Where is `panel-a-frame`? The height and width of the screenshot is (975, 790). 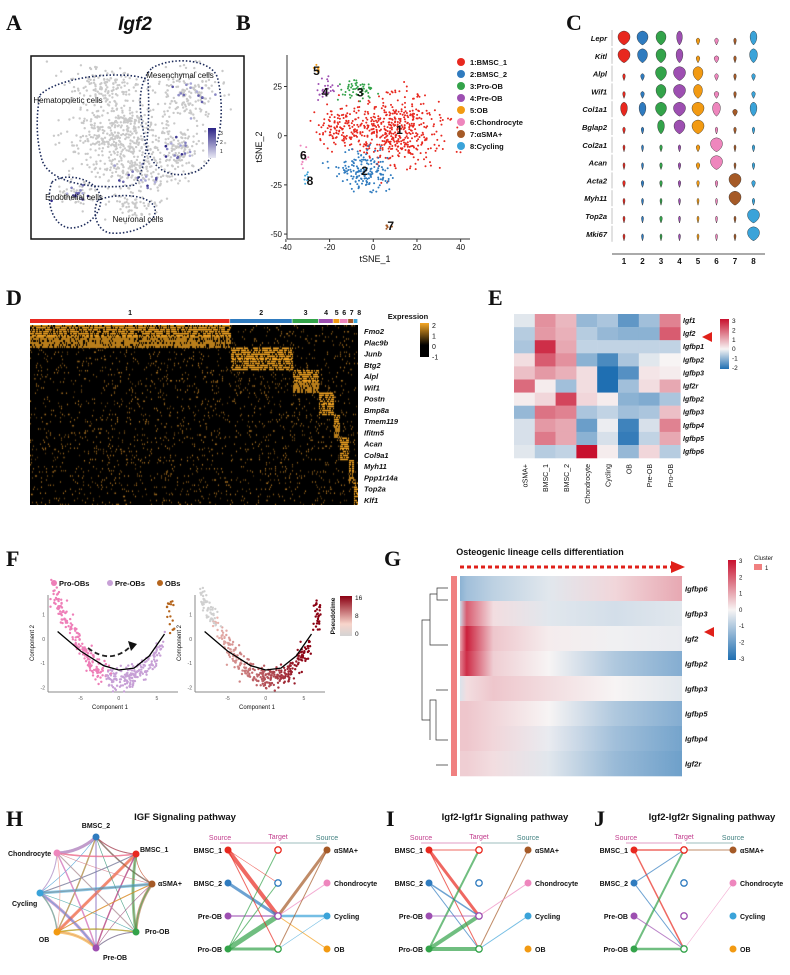 panel-a-frame is located at coordinates (137, 147).